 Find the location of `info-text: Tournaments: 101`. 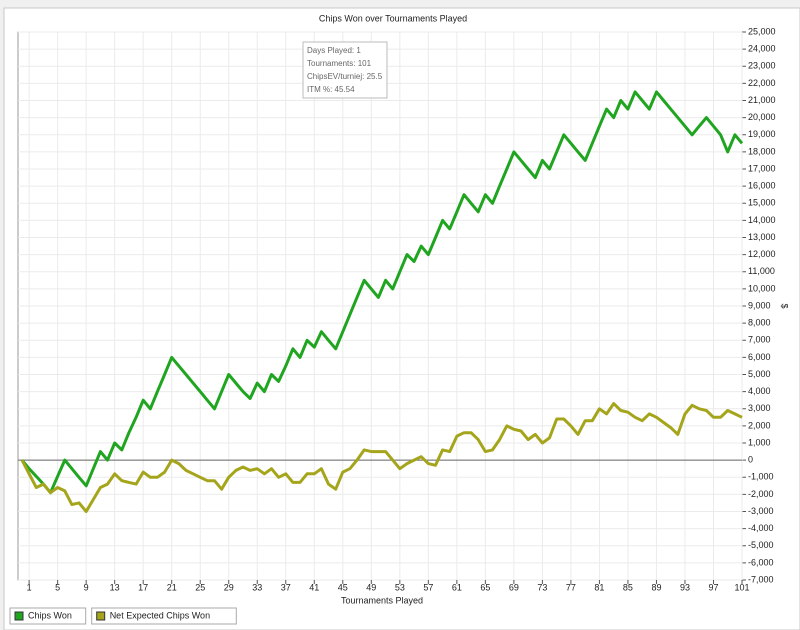

info-text: Tournaments: 101 is located at coordinates (339, 63).